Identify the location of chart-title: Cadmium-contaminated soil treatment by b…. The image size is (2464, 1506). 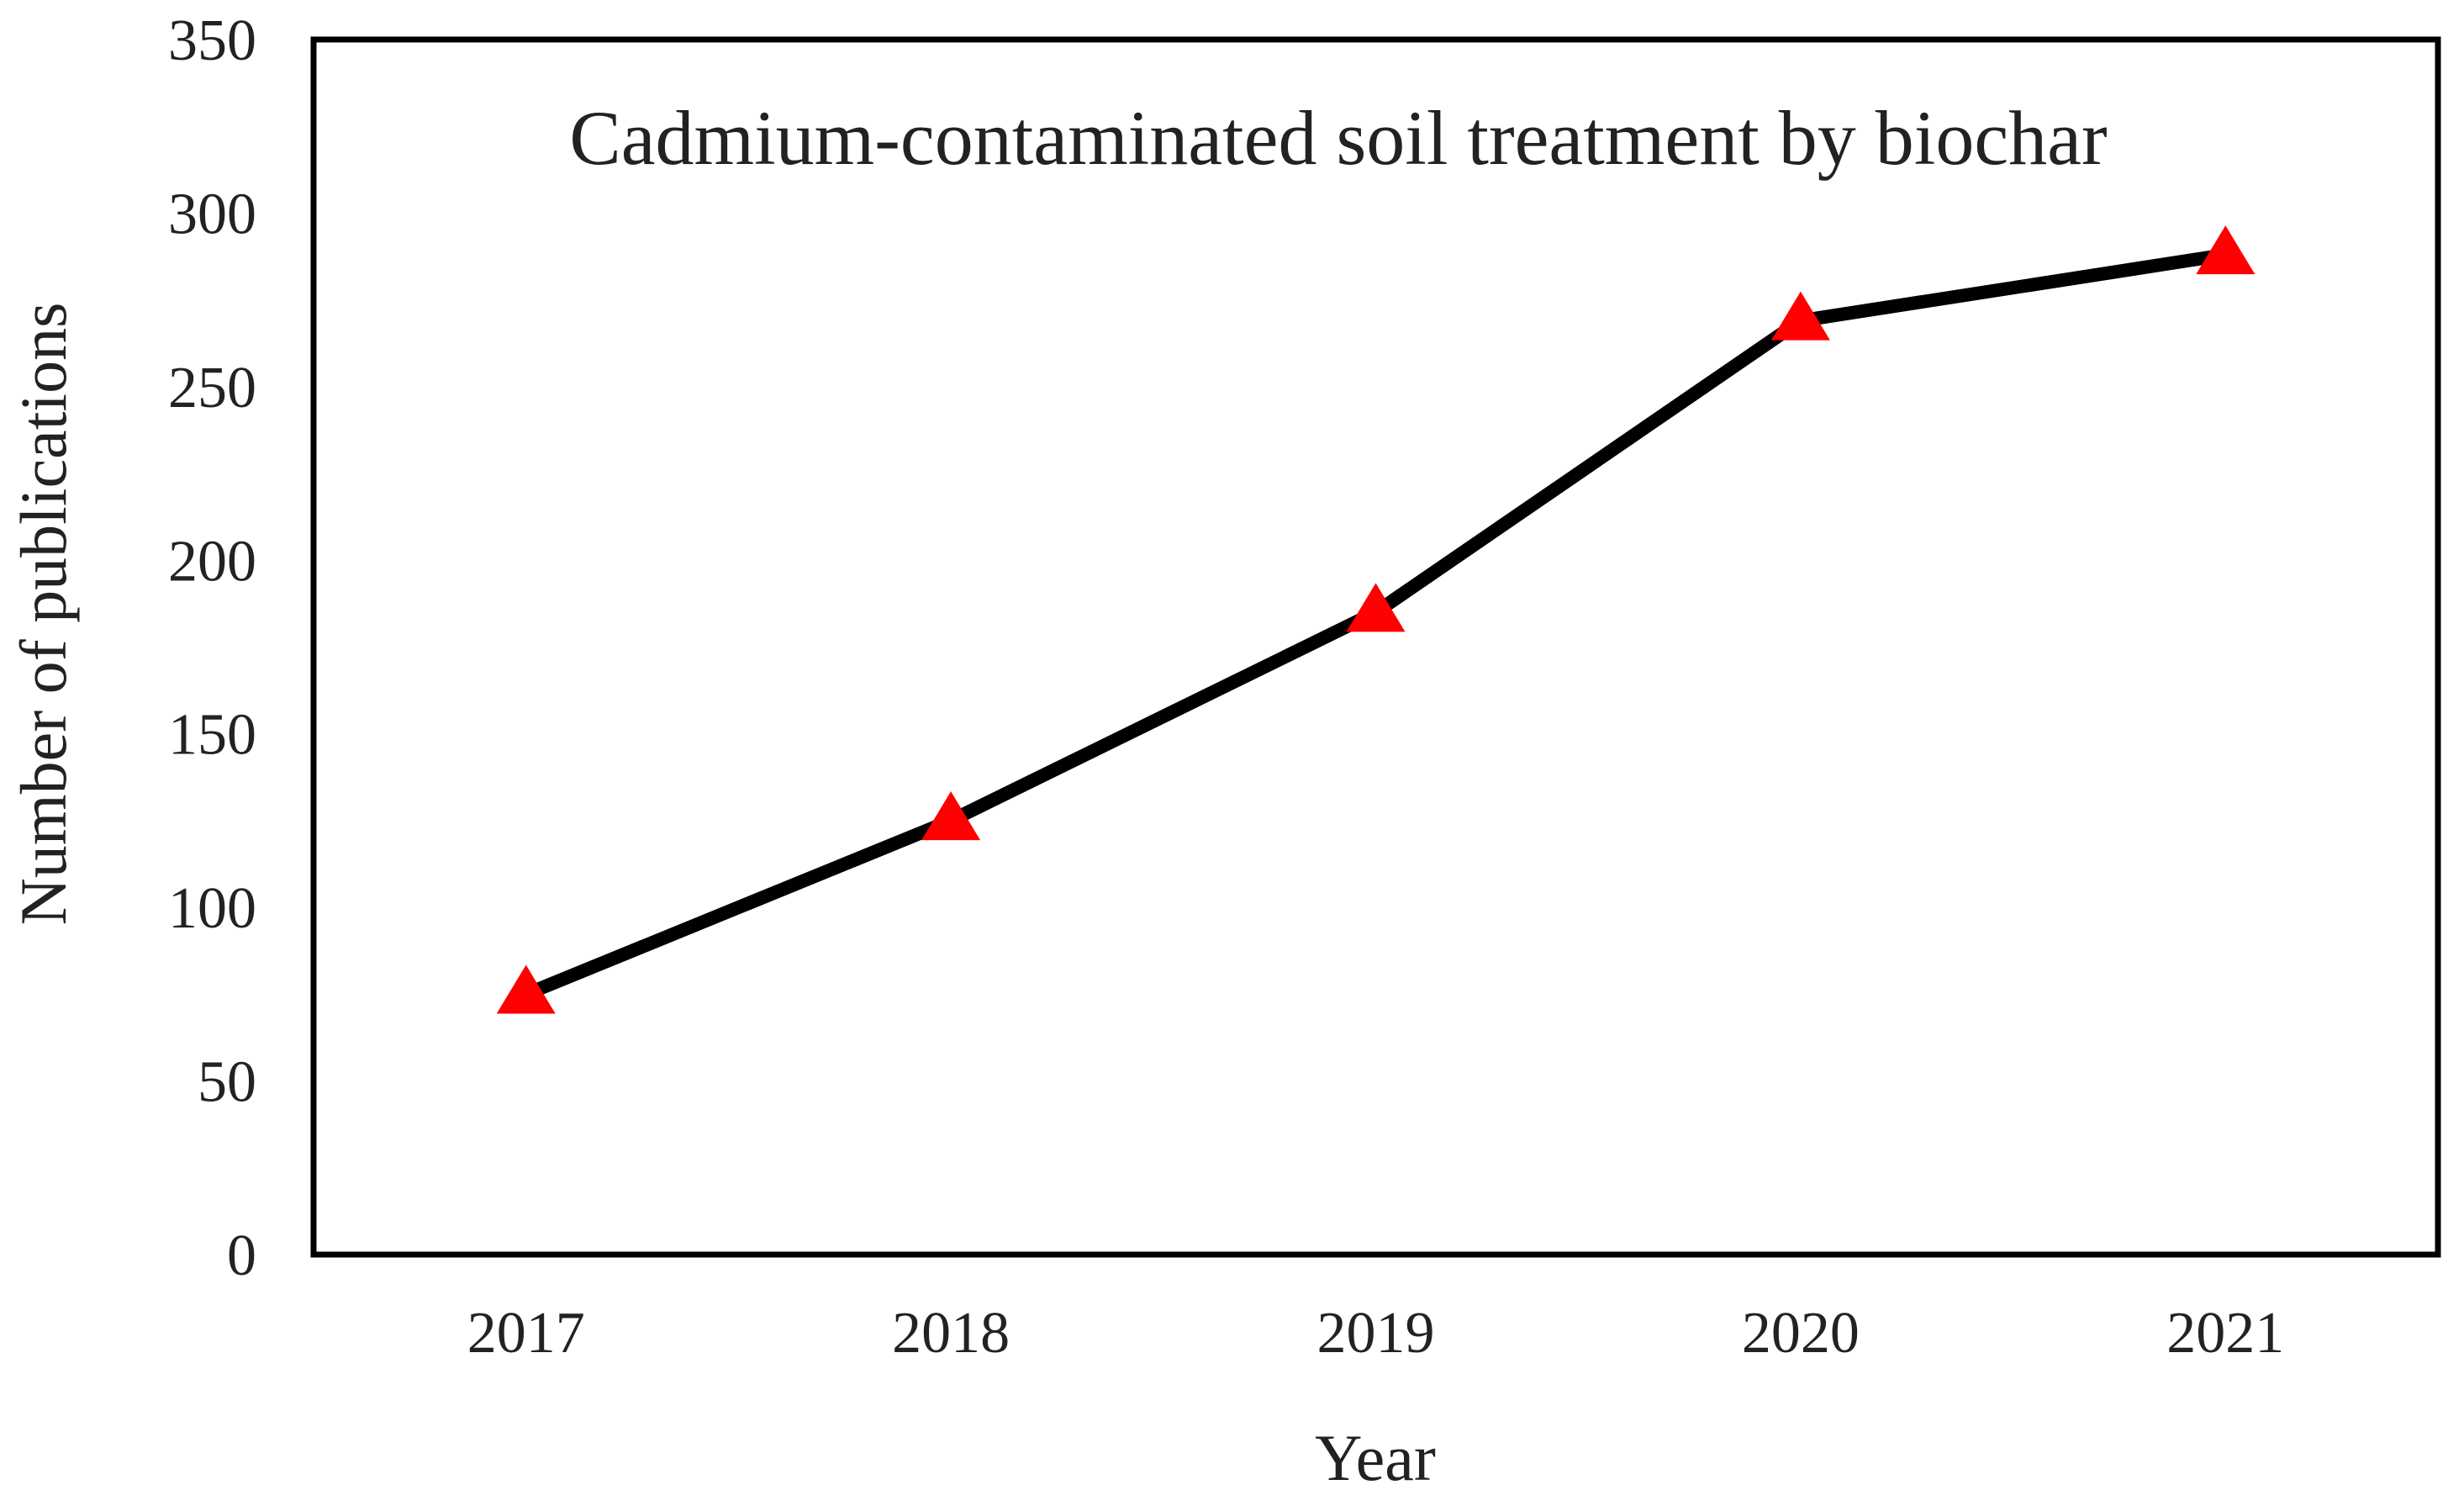
(1338, 138).